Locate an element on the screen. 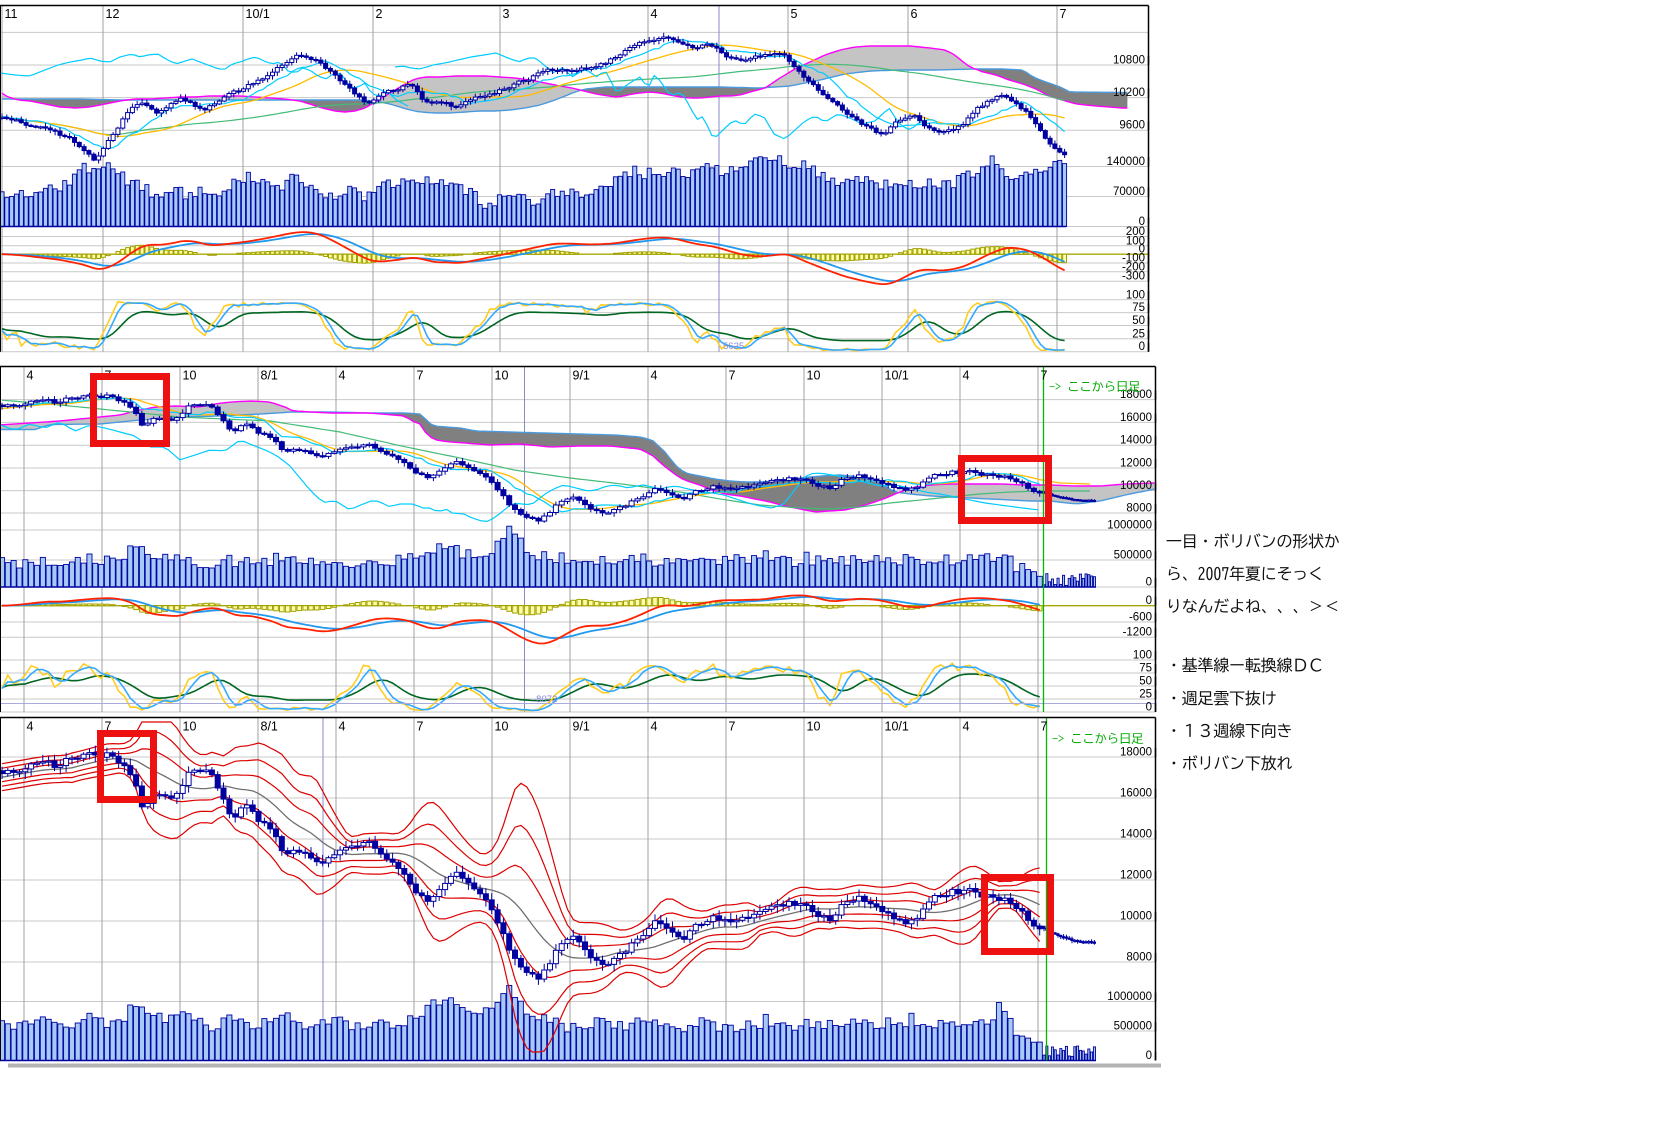  svg-text: 140000 is located at coordinates (1126, 162).